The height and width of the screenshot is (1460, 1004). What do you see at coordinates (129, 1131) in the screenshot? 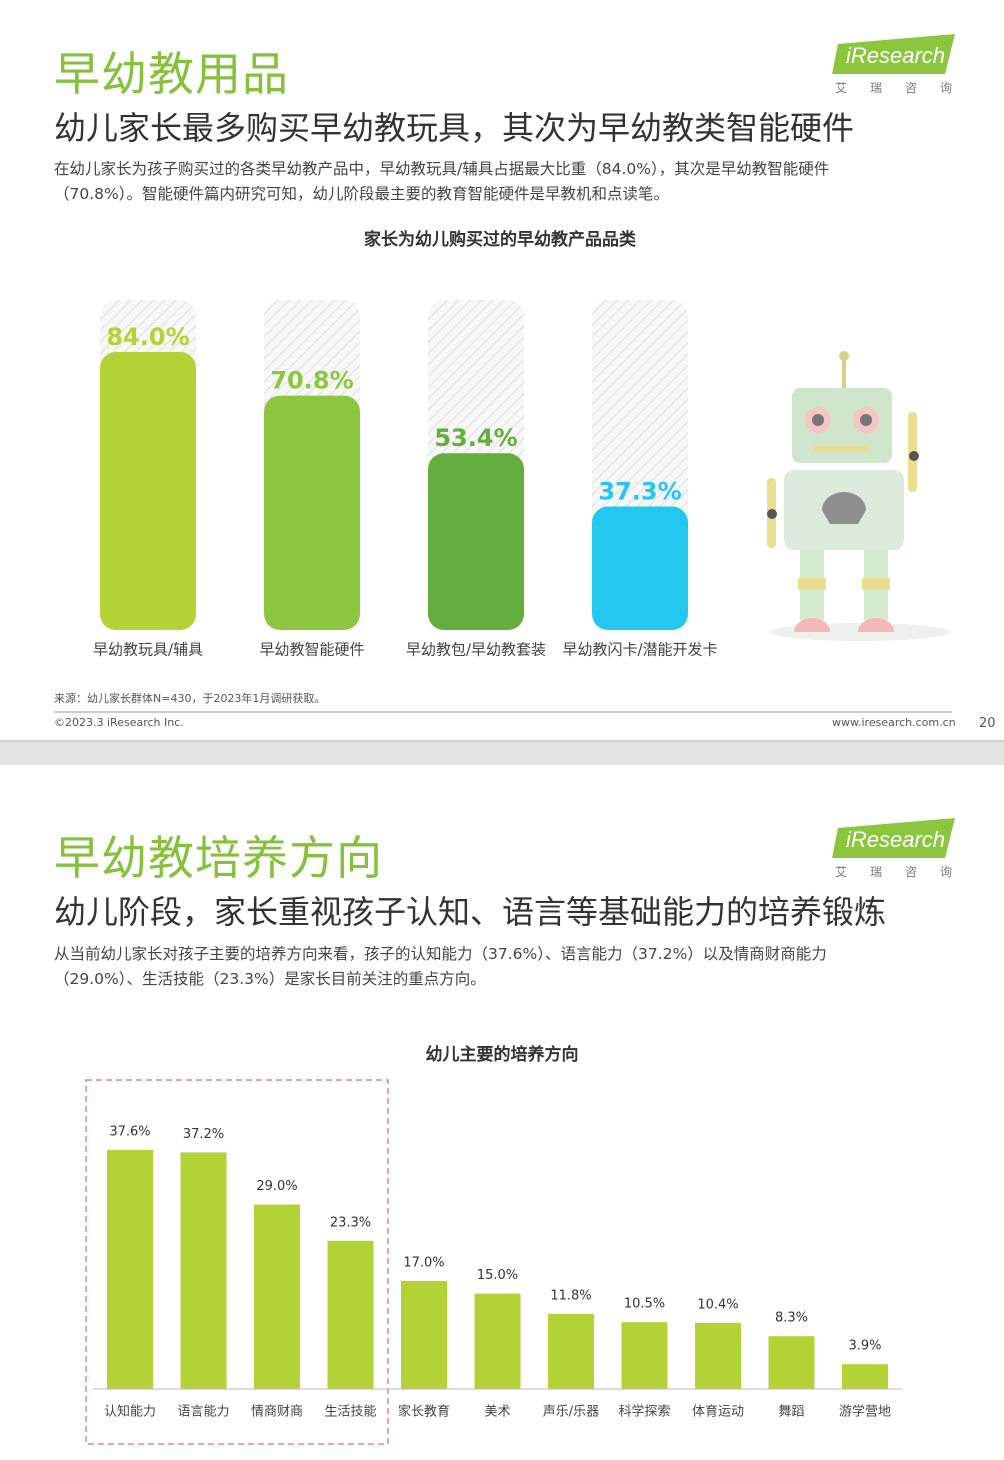
I see `value-label: 37.6%` at bounding box center [129, 1131].